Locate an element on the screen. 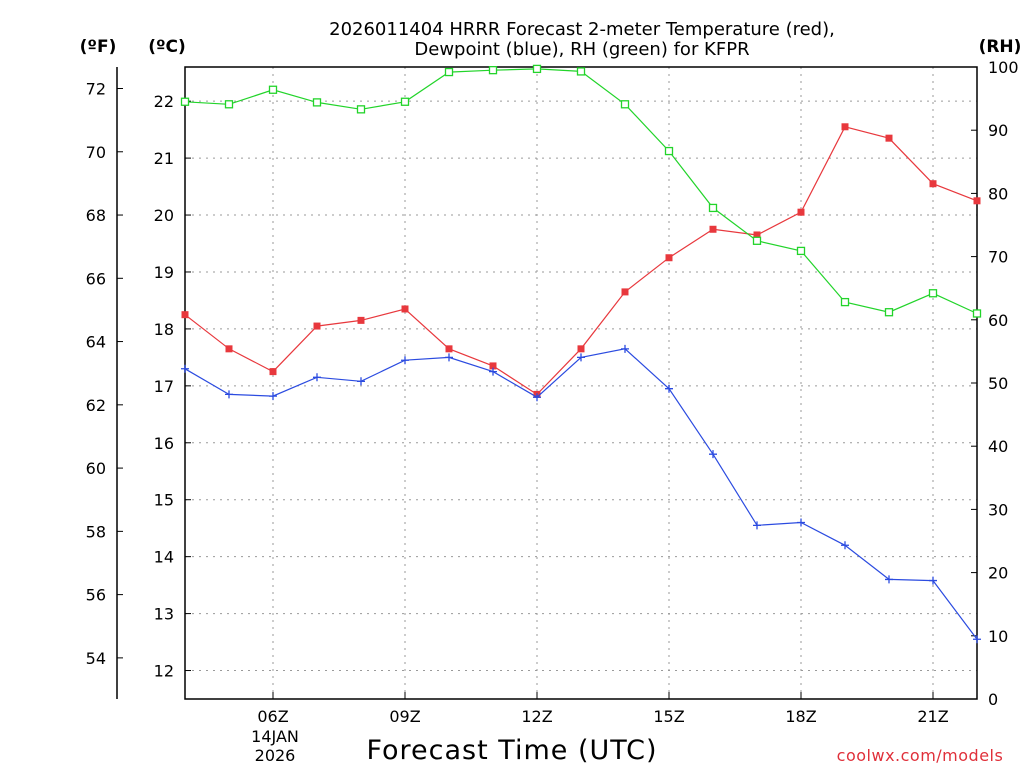 The image size is (1024, 768). rh-tick-label: 0 is located at coordinates (993, 699).